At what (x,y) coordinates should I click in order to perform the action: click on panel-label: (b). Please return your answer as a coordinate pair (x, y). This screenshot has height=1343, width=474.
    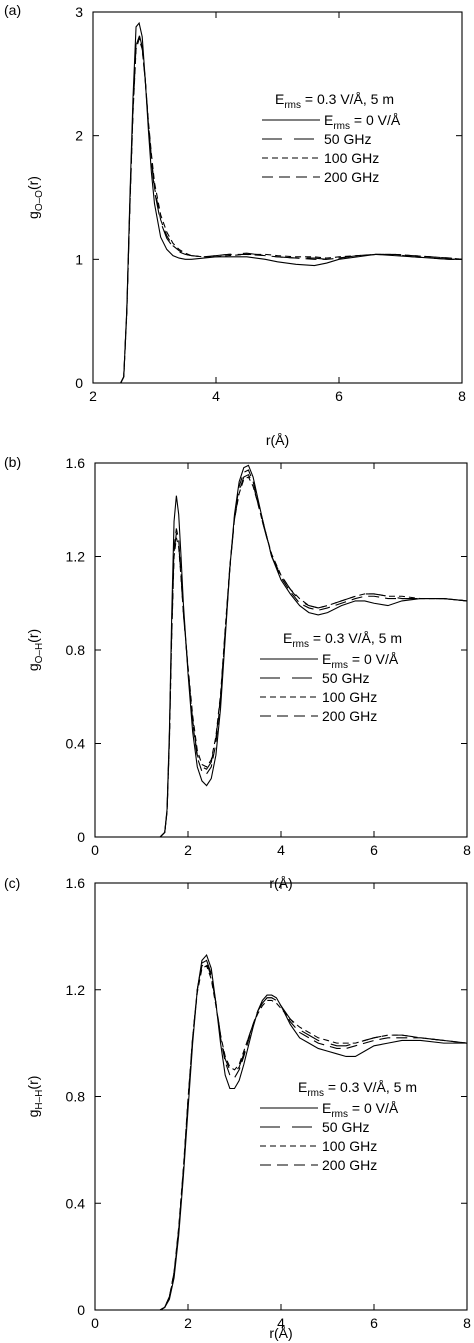
    Looking at the image, I should click on (12, 462).